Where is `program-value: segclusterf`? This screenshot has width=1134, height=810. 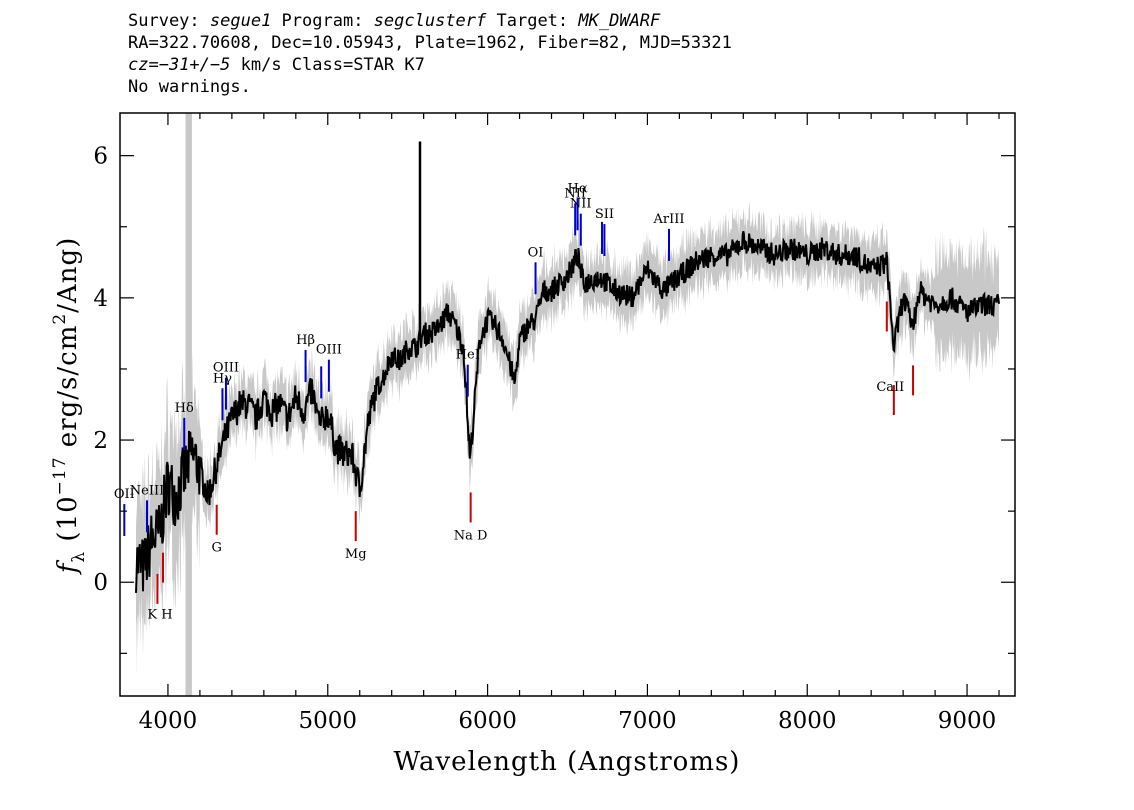
program-value: segclusterf is located at coordinates (430, 21).